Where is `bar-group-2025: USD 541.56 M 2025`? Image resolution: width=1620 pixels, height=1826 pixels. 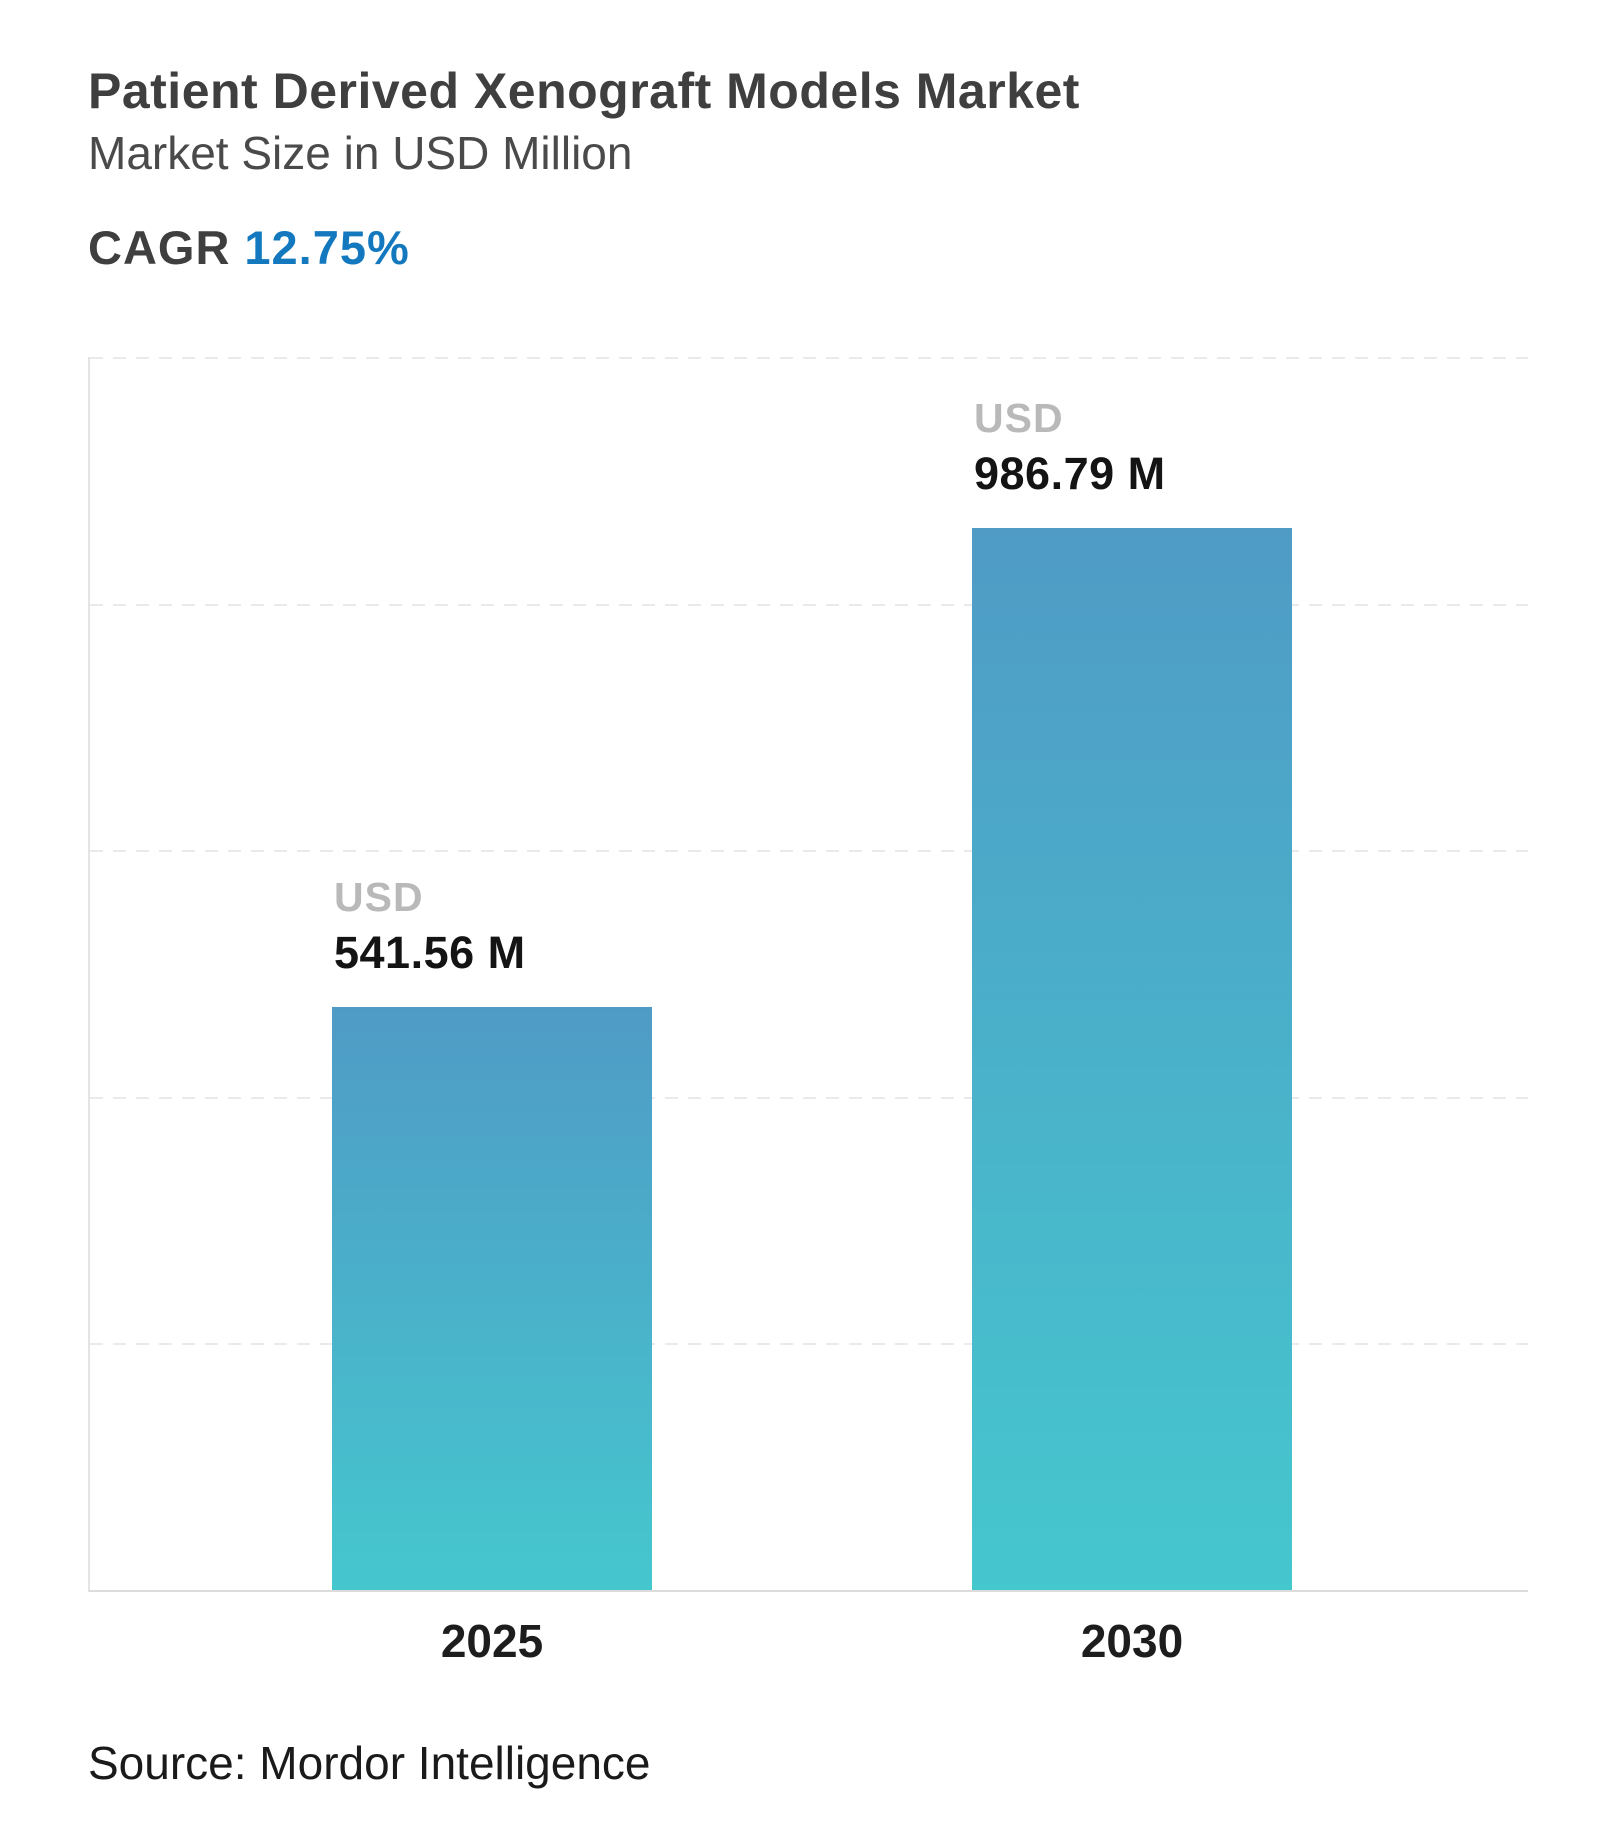
bar-group-2025: USD 541.56 M 2025 is located at coordinates (492, 1012).